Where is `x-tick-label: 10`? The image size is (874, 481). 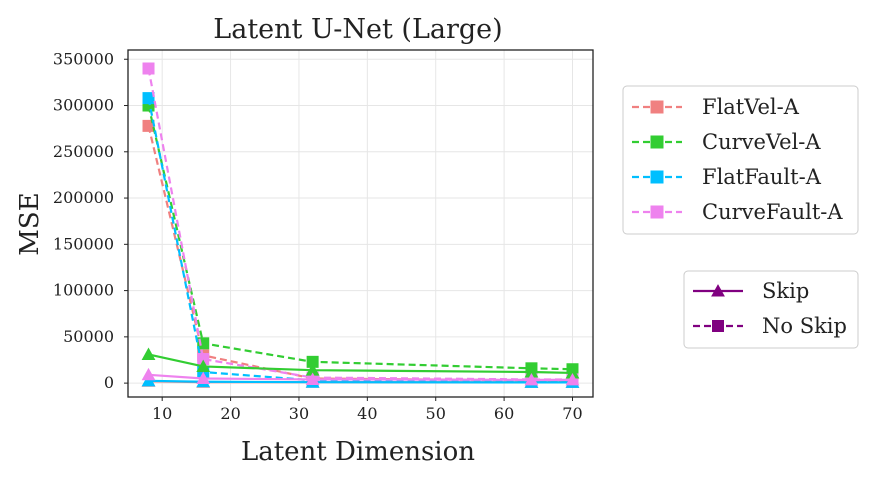
x-tick-label: 10 is located at coordinates (162, 413).